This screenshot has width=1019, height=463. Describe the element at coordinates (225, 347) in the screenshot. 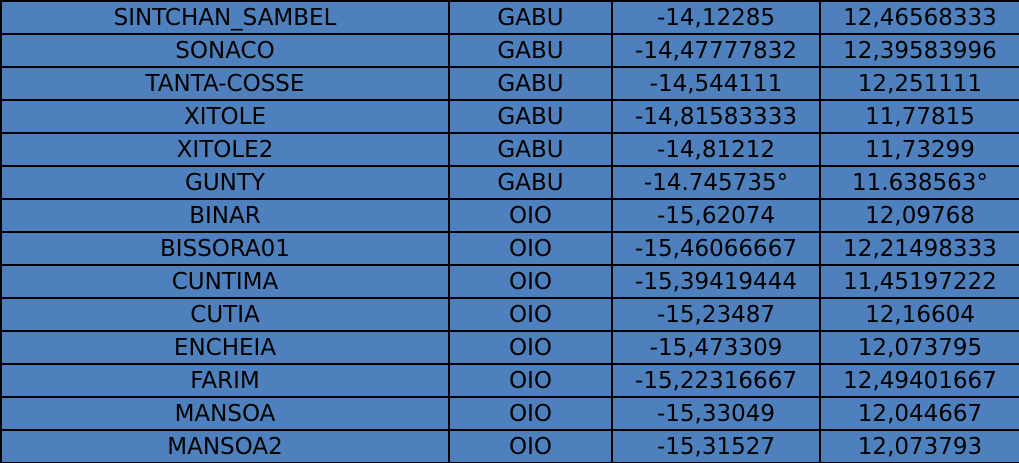

I see `cell-name: ENCHEIA` at that location.